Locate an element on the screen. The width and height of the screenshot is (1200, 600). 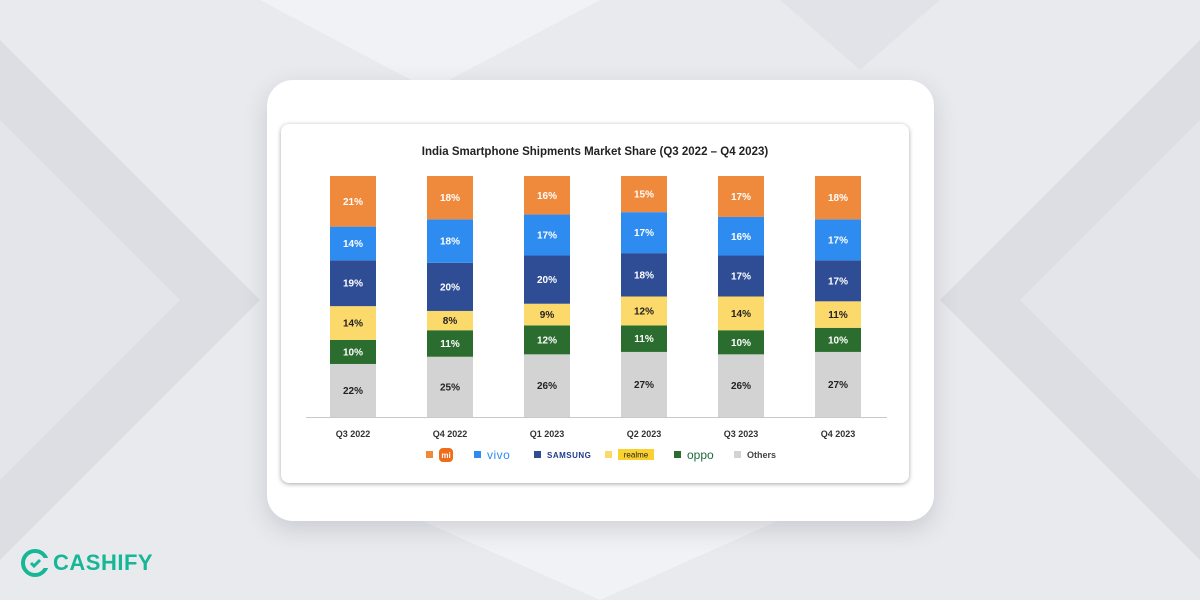
data-label: 19% is located at coordinates (353, 284).